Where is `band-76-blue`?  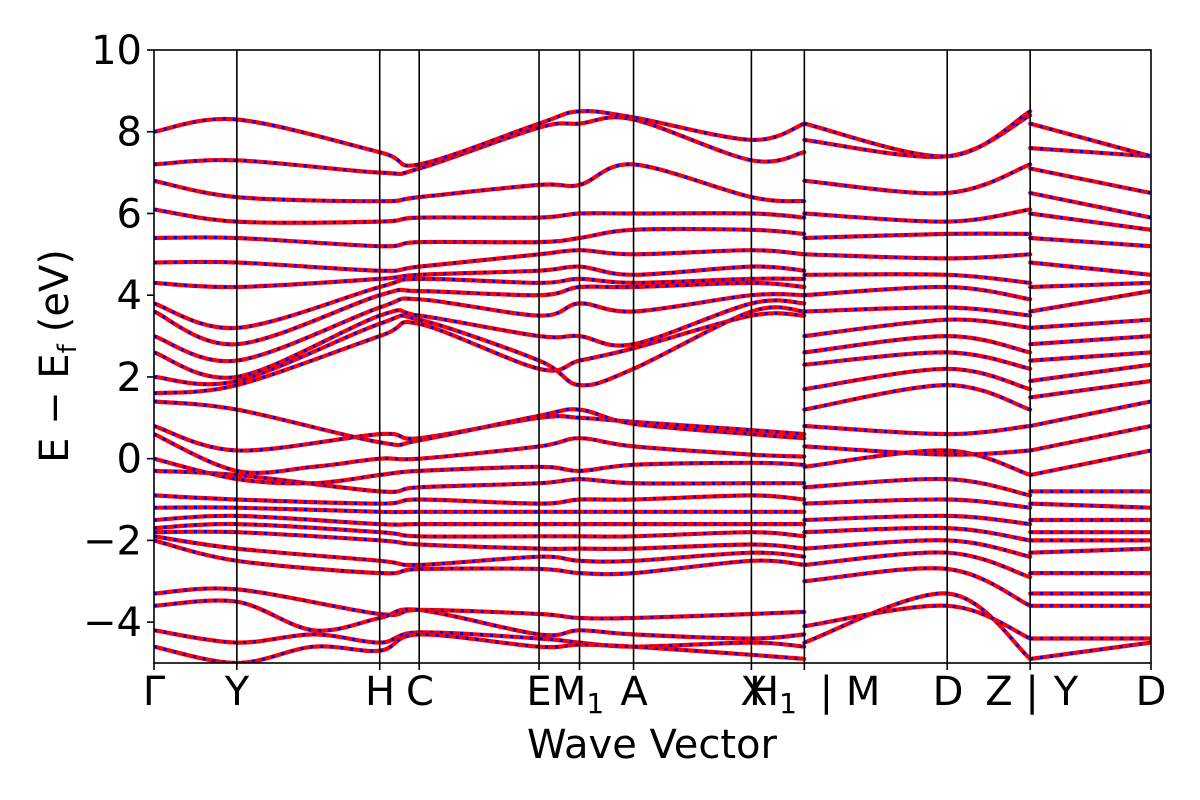 band-76-blue is located at coordinates (1090, 268).